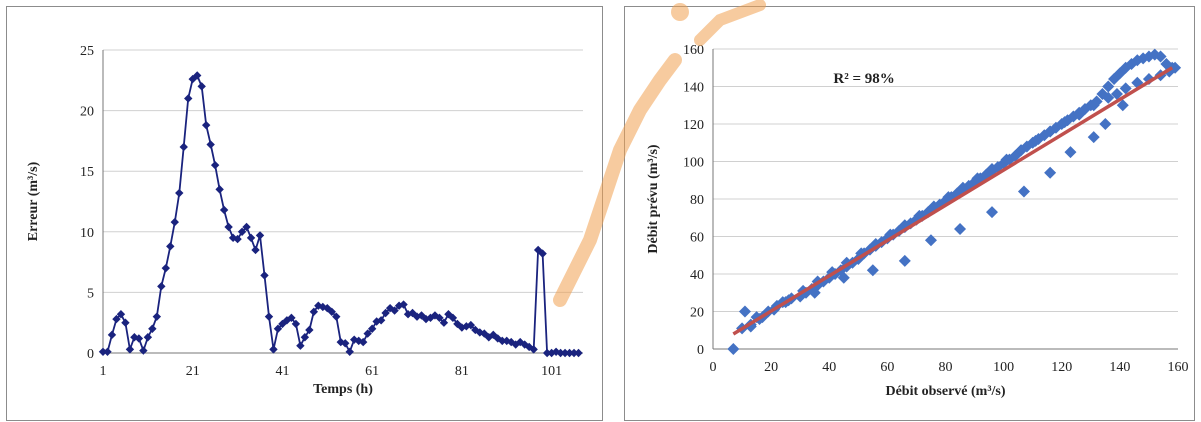  Describe the element at coordinates (693, 50) in the screenshot. I see `y-tick-label: 160` at that location.